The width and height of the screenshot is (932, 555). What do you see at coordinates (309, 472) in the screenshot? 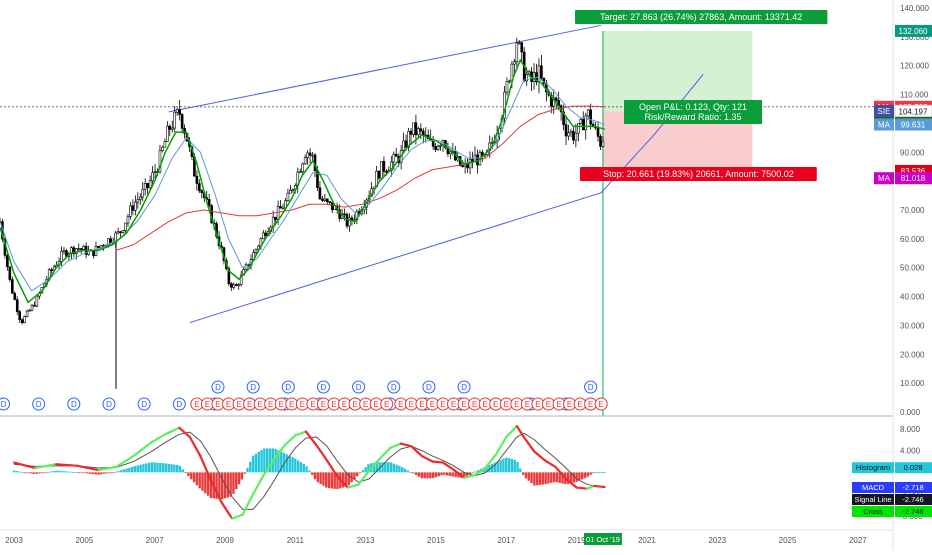
I see `macd-pane` at bounding box center [309, 472].